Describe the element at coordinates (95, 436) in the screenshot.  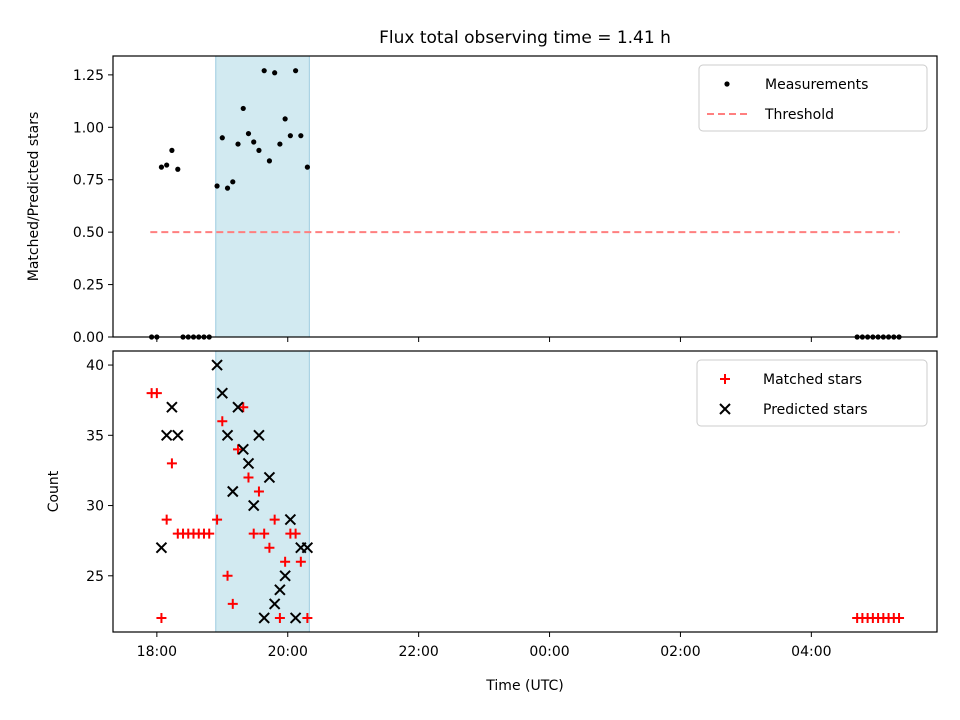
I see `y-tick-label: 35` at that location.